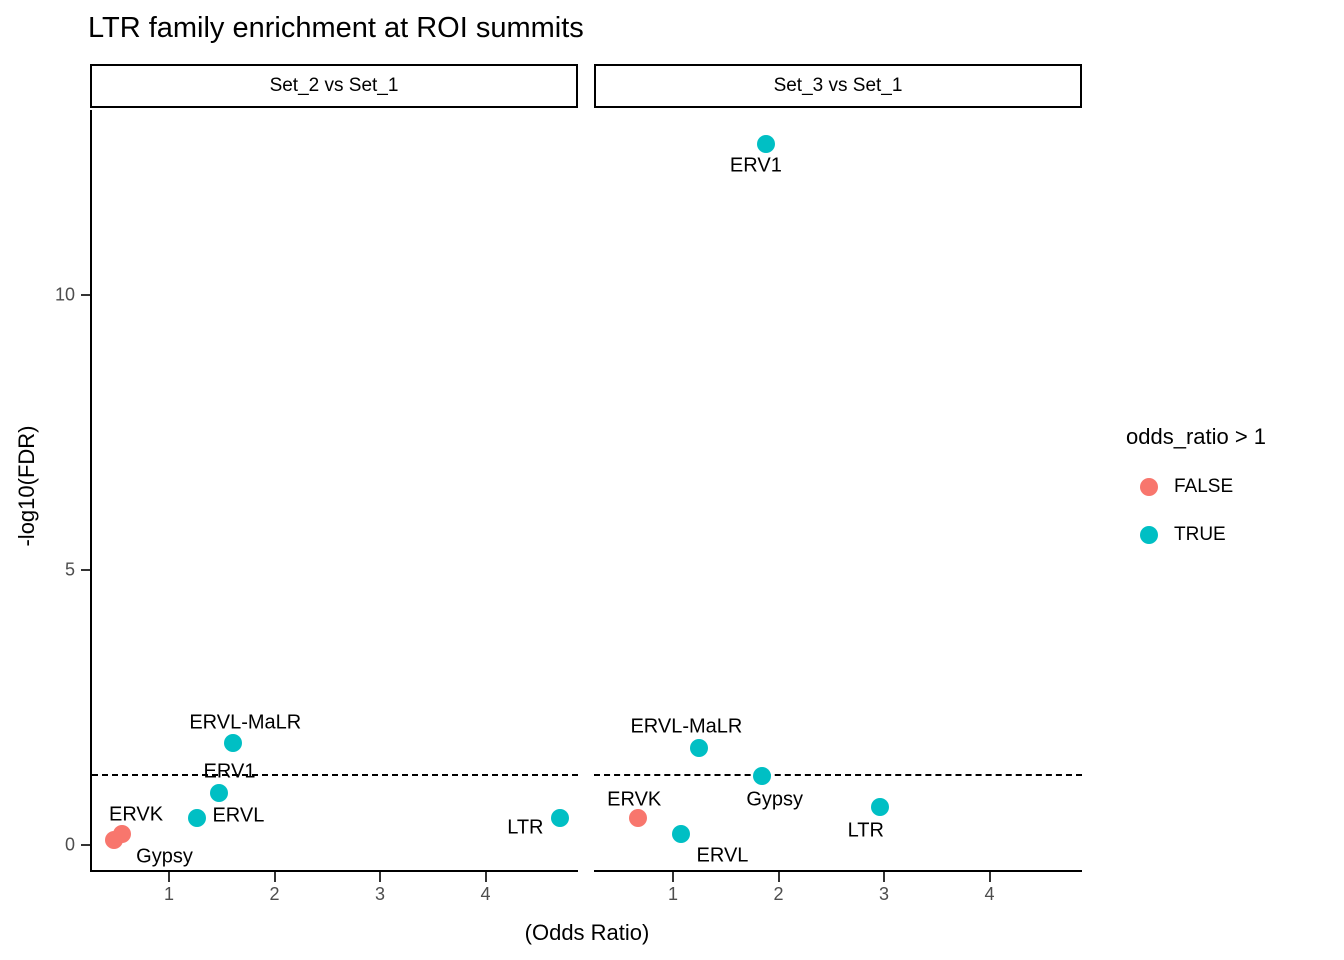  I want to click on legend: odds_ratio > 1 FALSE TRUE, so click(1189, 485).